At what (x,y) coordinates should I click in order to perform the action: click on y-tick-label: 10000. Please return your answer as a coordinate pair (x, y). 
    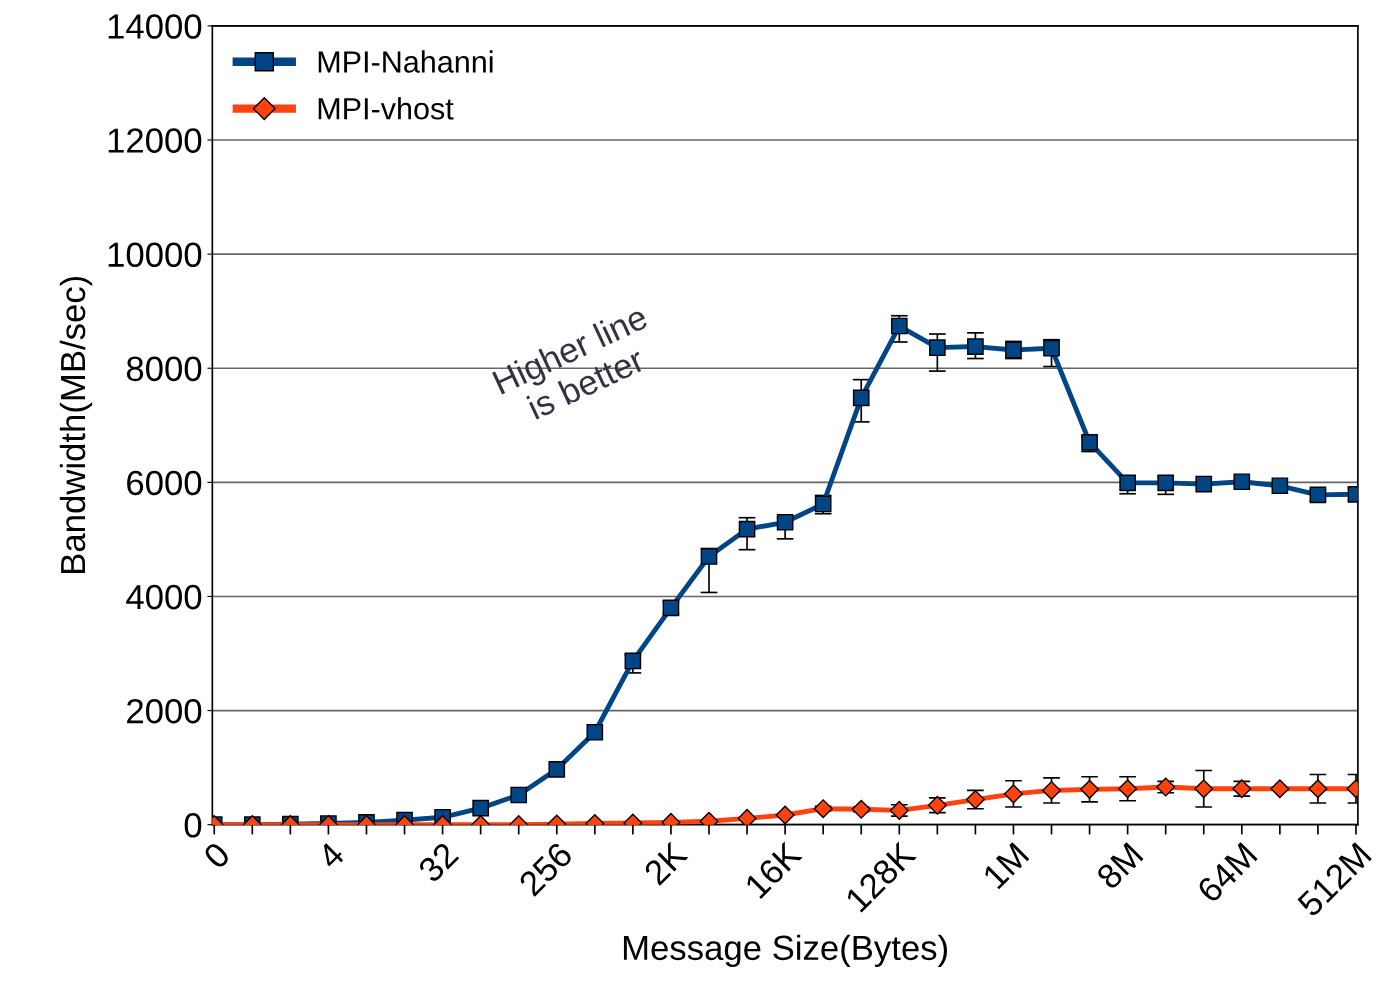
    Looking at the image, I should click on (155, 255).